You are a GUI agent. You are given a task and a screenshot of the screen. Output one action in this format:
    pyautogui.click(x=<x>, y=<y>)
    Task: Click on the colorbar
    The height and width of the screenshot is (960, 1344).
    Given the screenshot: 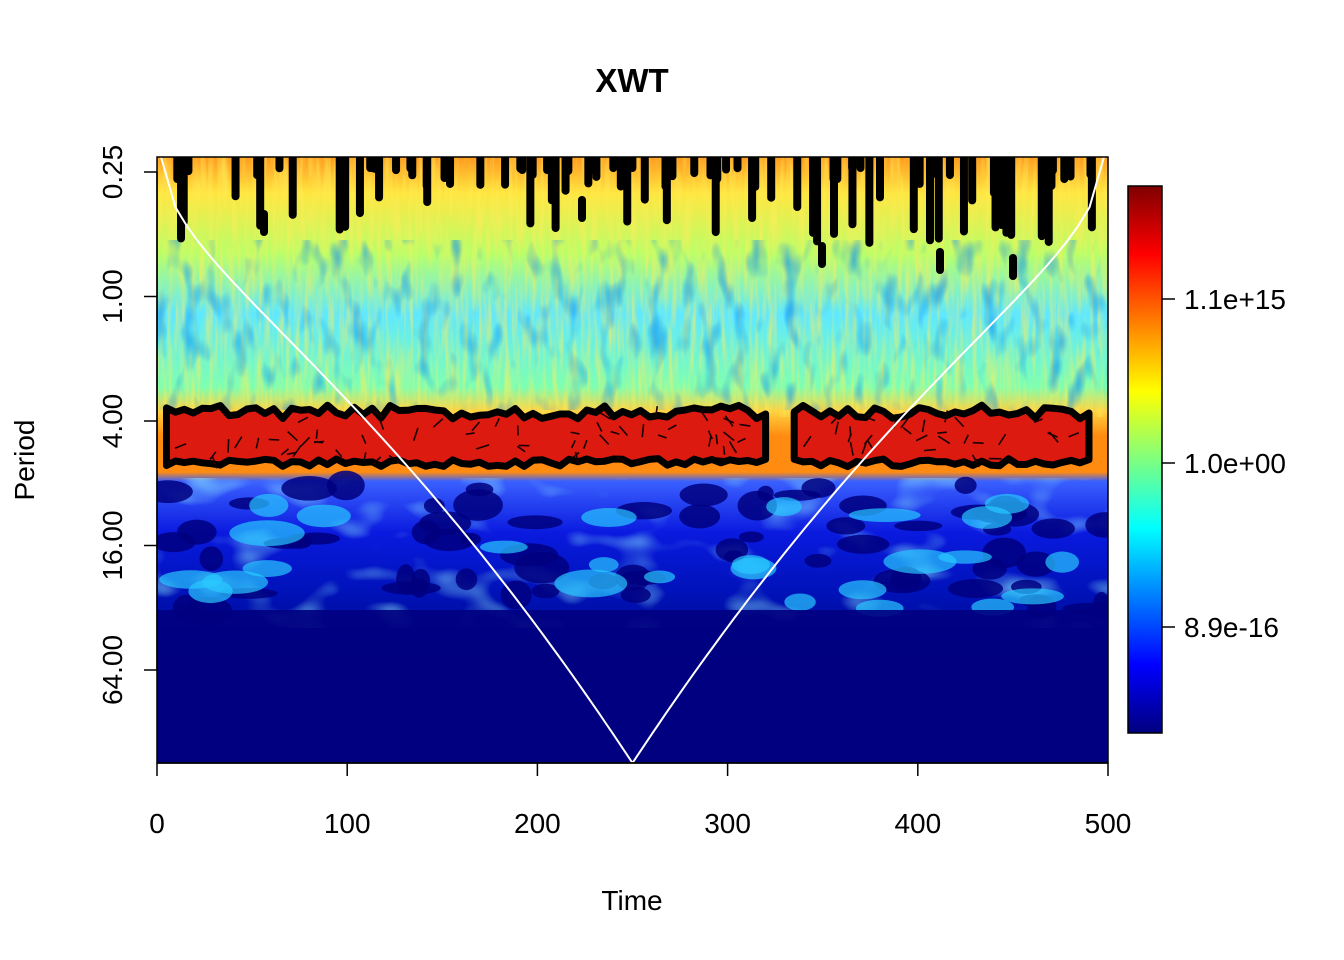 What is the action you would take?
    pyautogui.click(x=1145, y=459)
    